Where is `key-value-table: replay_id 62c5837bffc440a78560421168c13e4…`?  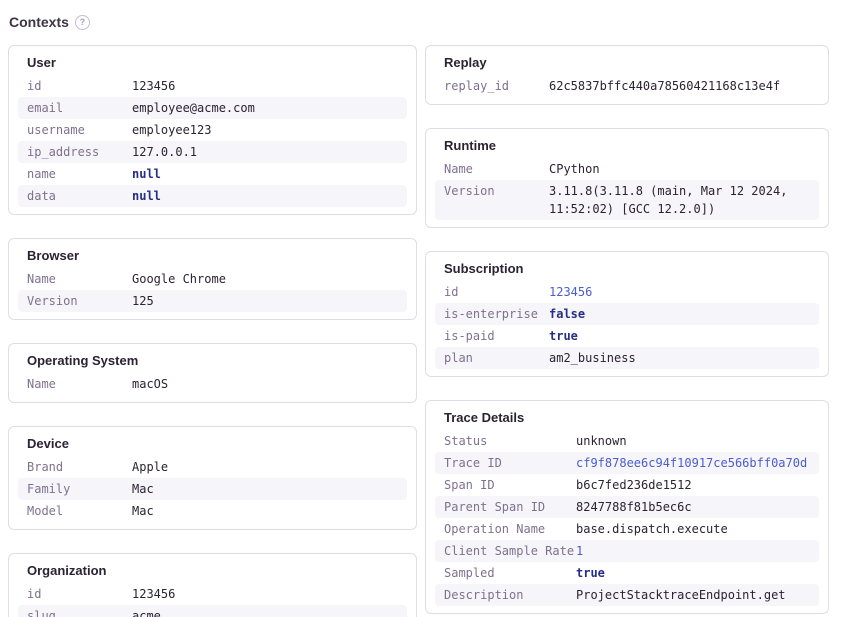
key-value-table: replay_id 62c5837bffc440a78560421168c13e4… is located at coordinates (627, 86).